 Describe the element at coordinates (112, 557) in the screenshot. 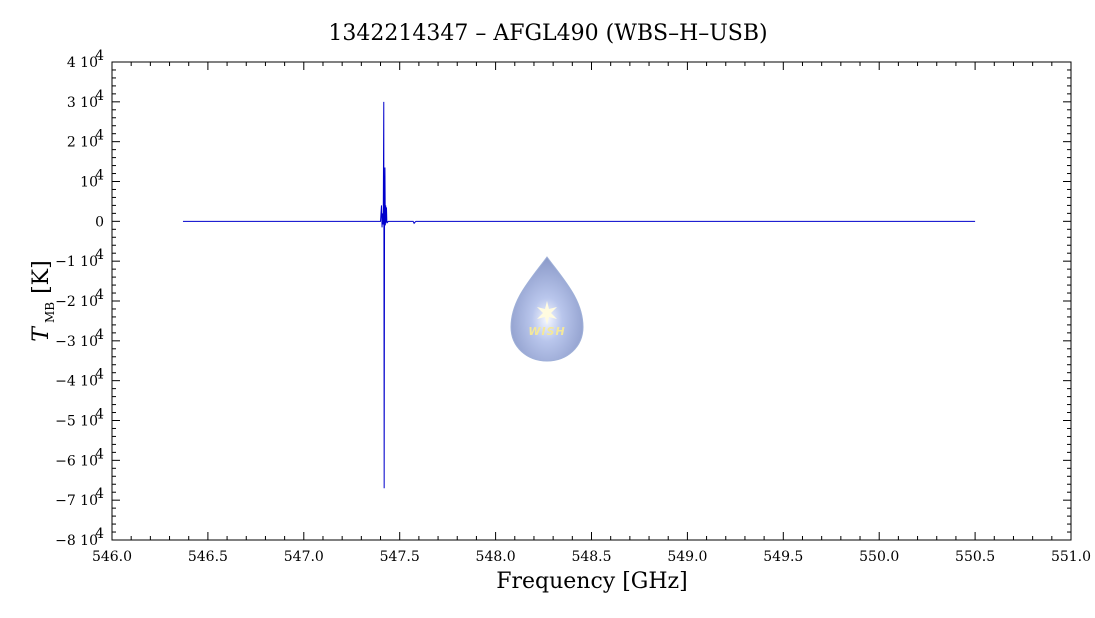

I see `x-tick-label: 546.0` at that location.